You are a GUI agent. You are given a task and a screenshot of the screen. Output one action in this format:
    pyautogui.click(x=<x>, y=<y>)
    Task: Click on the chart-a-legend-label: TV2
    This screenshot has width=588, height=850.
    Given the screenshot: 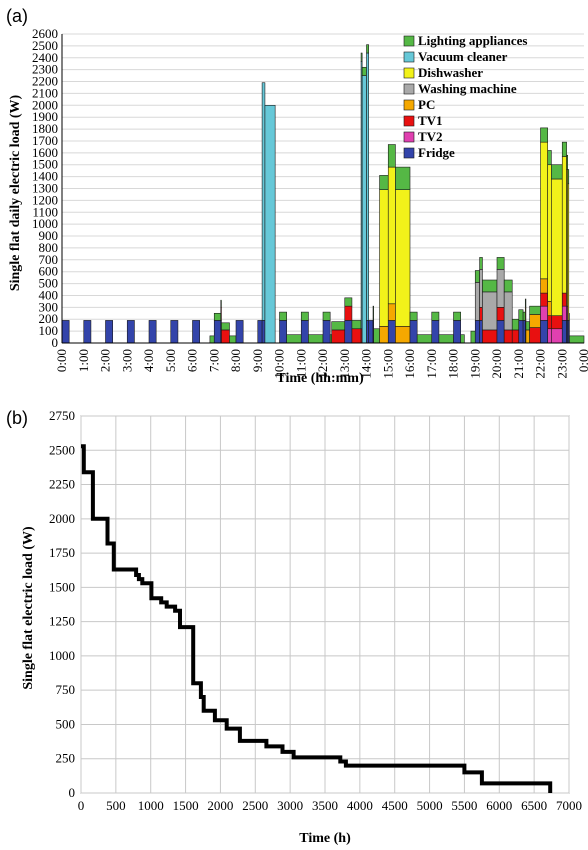 What is the action you would take?
    pyautogui.click(x=430, y=136)
    